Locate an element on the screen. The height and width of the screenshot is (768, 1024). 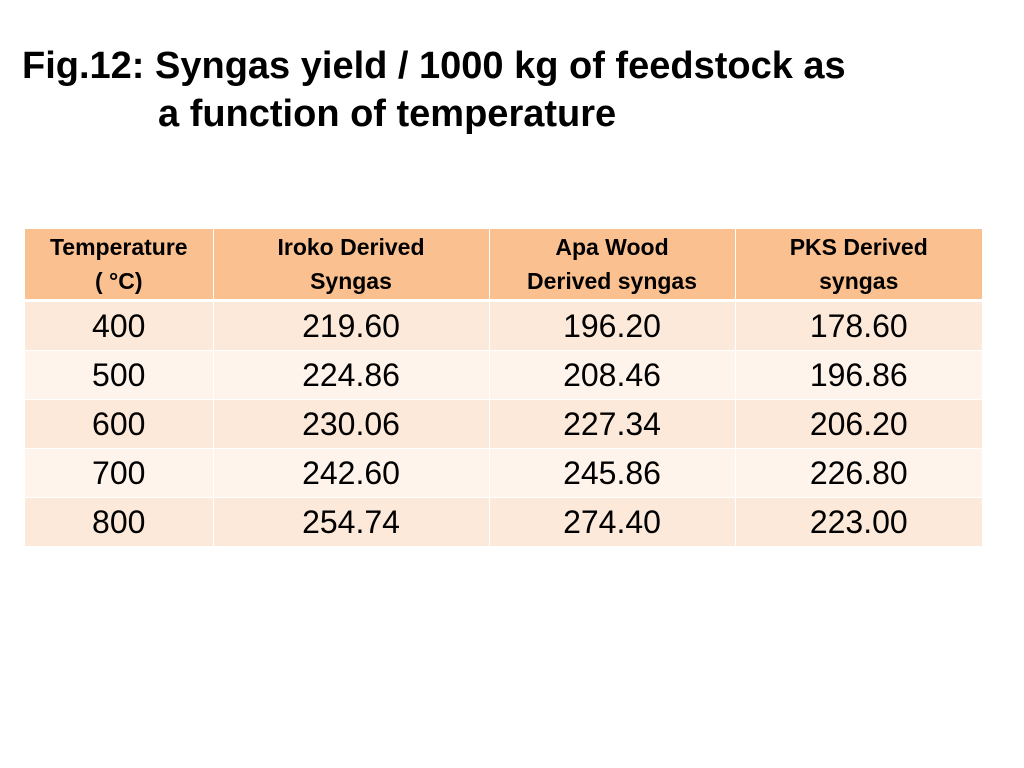
header-text: PKS Derived is located at coordinates (858, 247).